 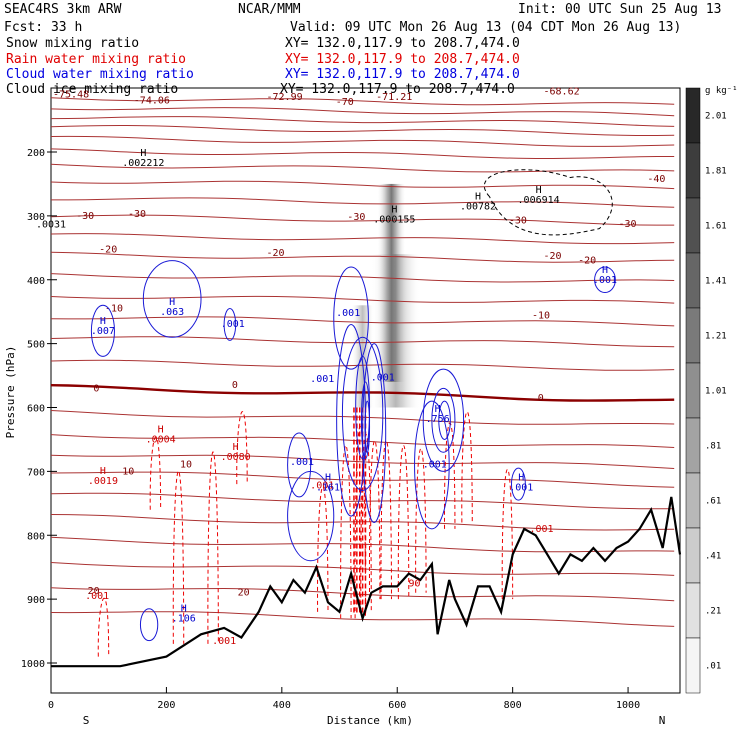 I want to click on contour-value-cloud: .106, so click(x=184, y=618).